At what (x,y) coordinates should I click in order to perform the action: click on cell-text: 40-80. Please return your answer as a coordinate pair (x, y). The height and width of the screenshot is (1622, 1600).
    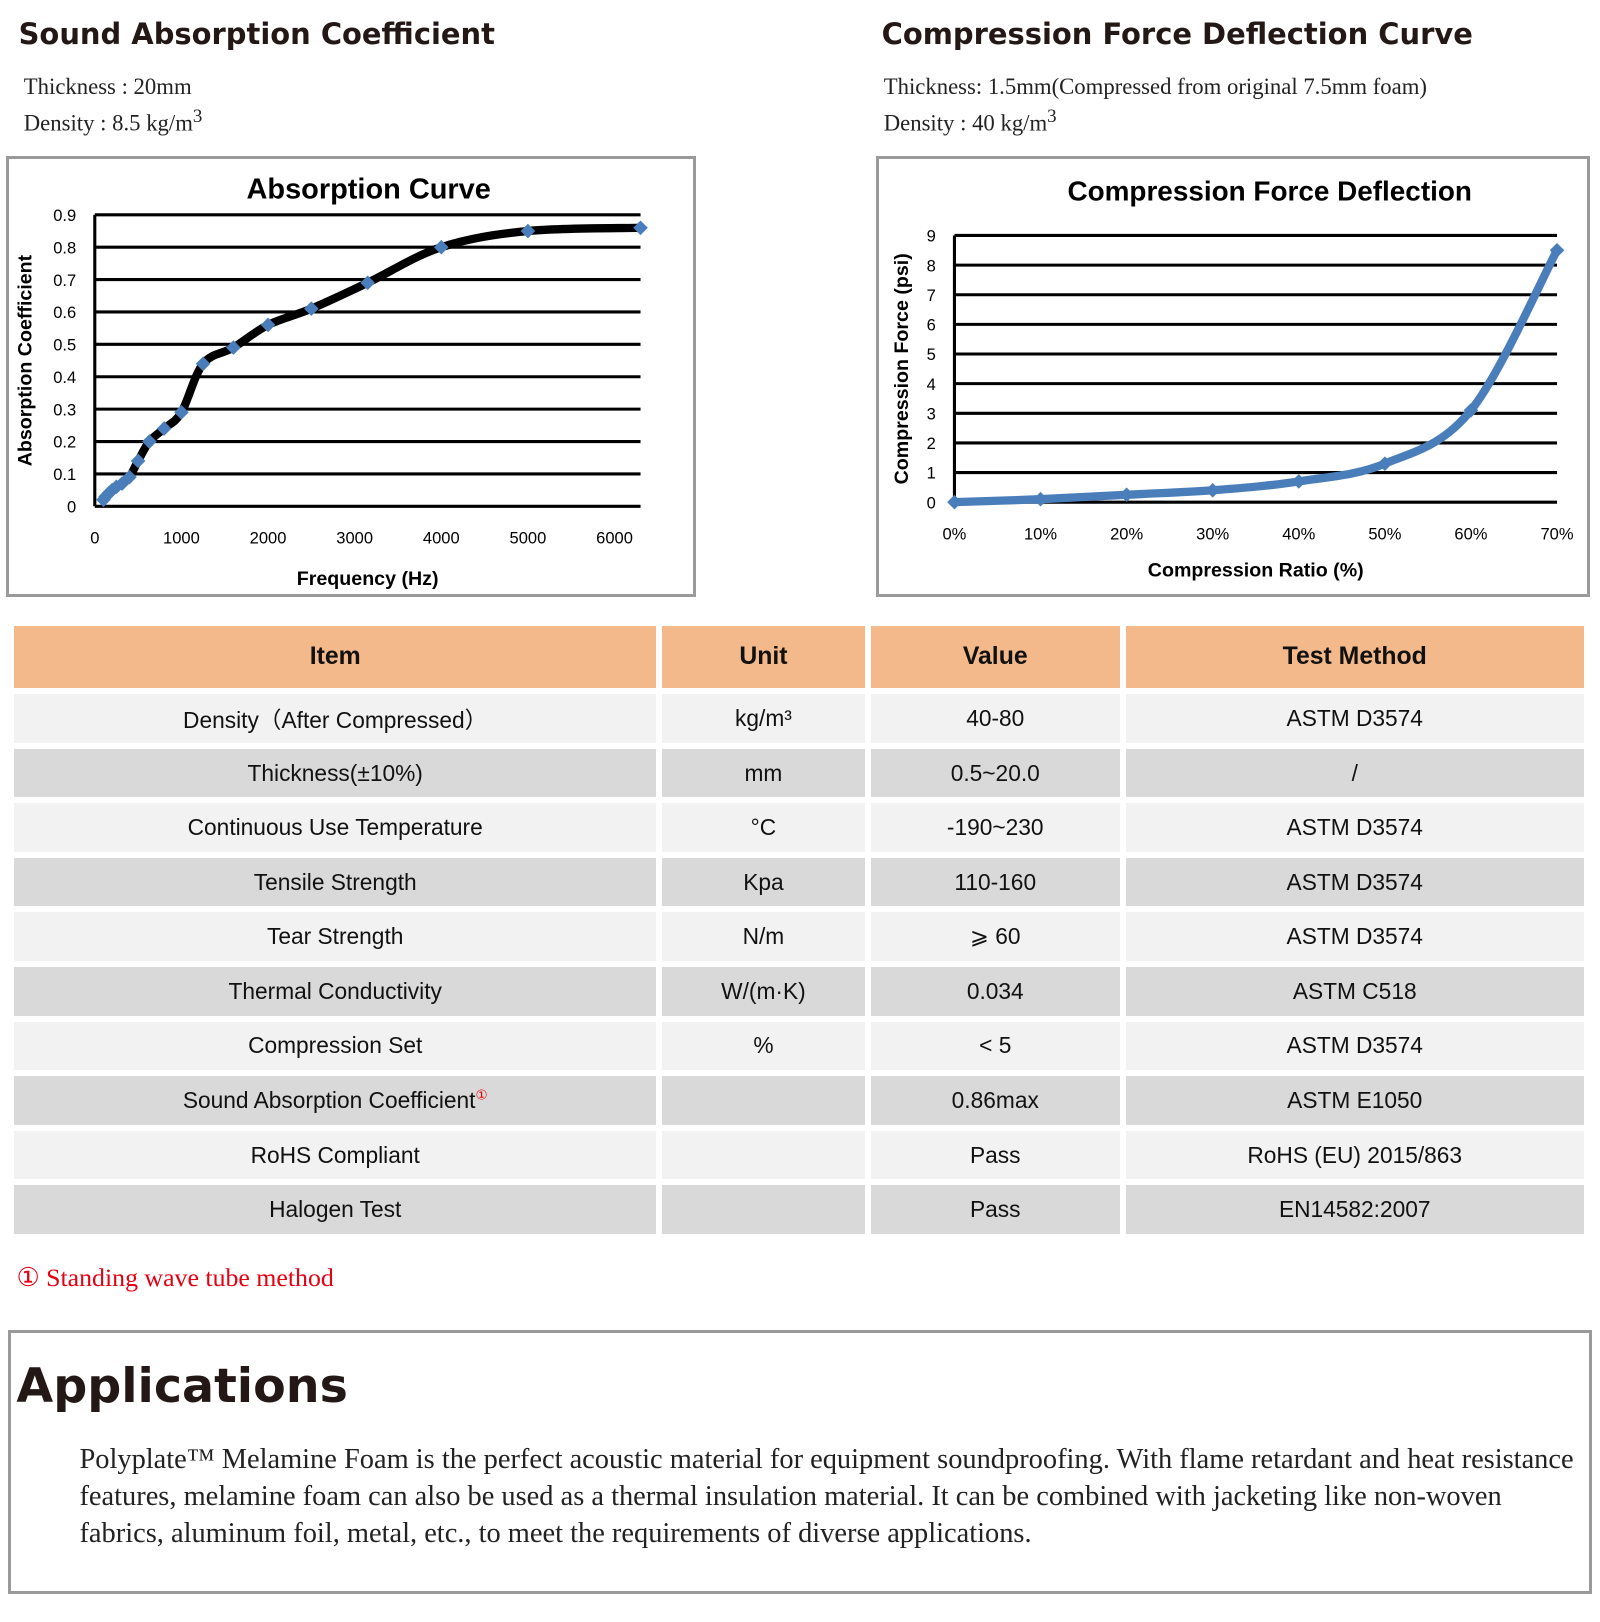
    Looking at the image, I should click on (995, 717).